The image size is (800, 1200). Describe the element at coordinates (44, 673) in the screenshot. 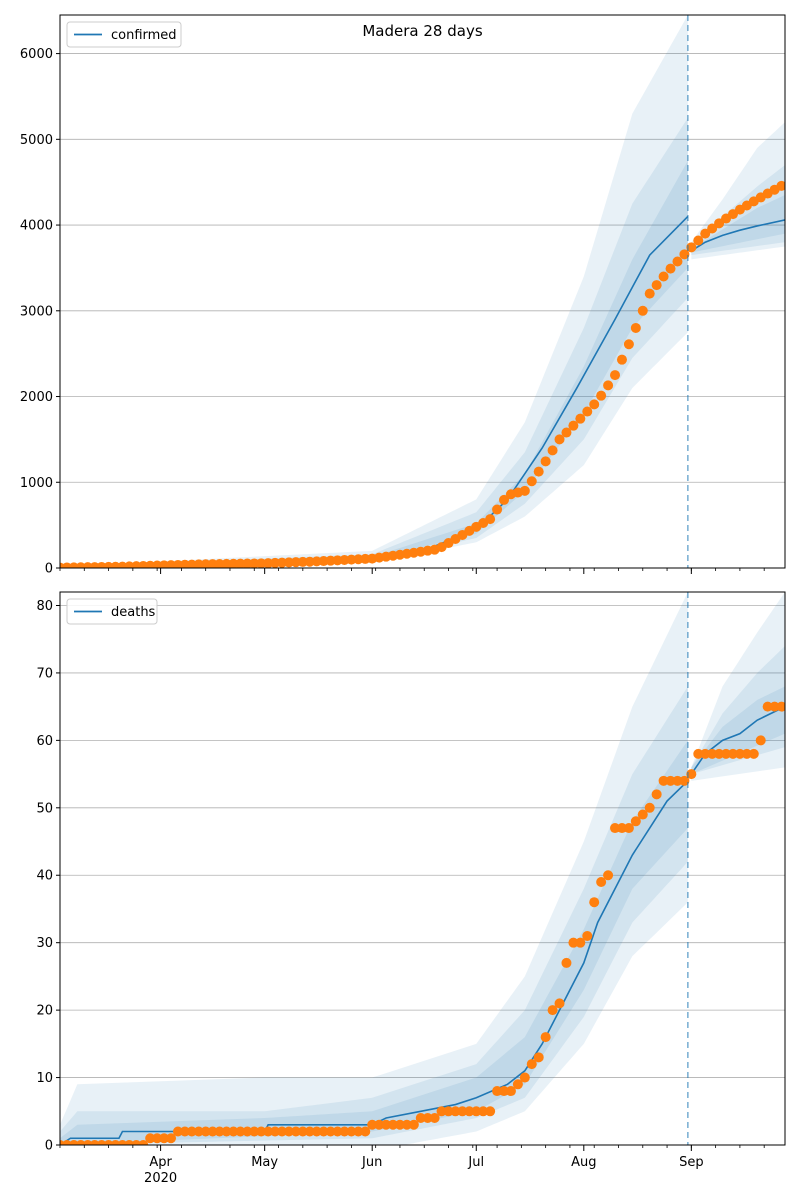

I see `y-tick-label-7: 70` at that location.